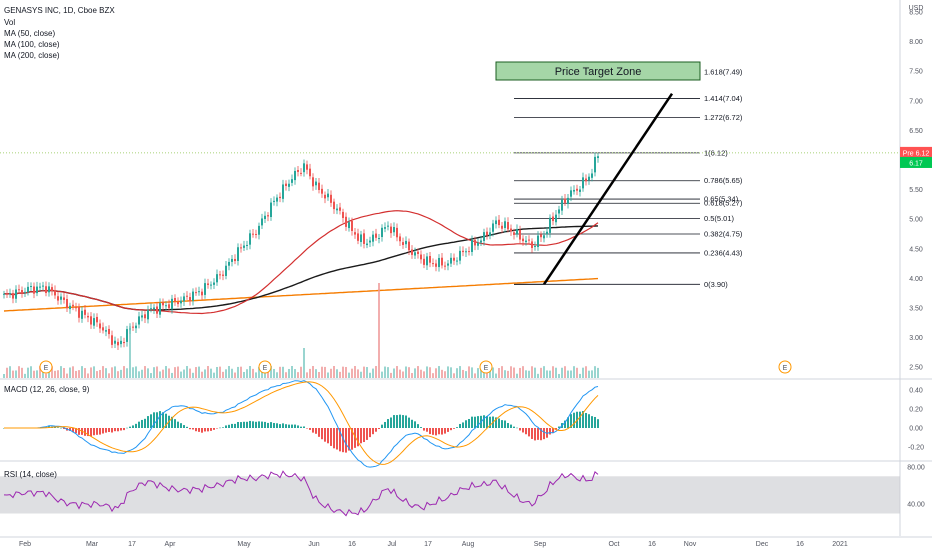 The width and height of the screenshot is (932, 550). What do you see at coordinates (46, 367) in the screenshot?
I see `earnings-marker` at bounding box center [46, 367].